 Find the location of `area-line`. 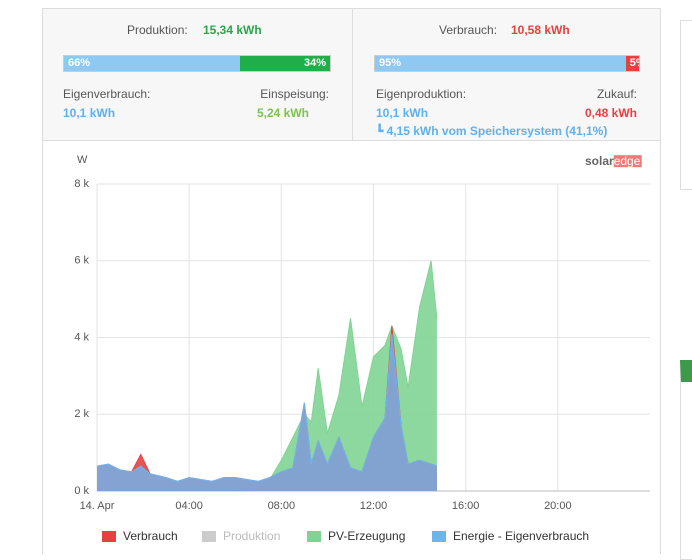

area-line is located at coordinates (267, 407).